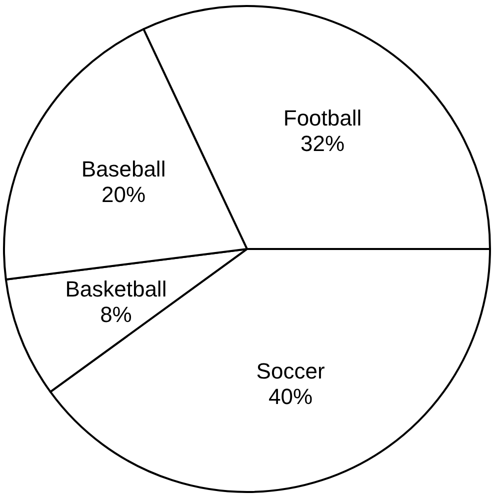  What do you see at coordinates (123, 194) in the screenshot?
I see `data-label: 20%` at bounding box center [123, 194].